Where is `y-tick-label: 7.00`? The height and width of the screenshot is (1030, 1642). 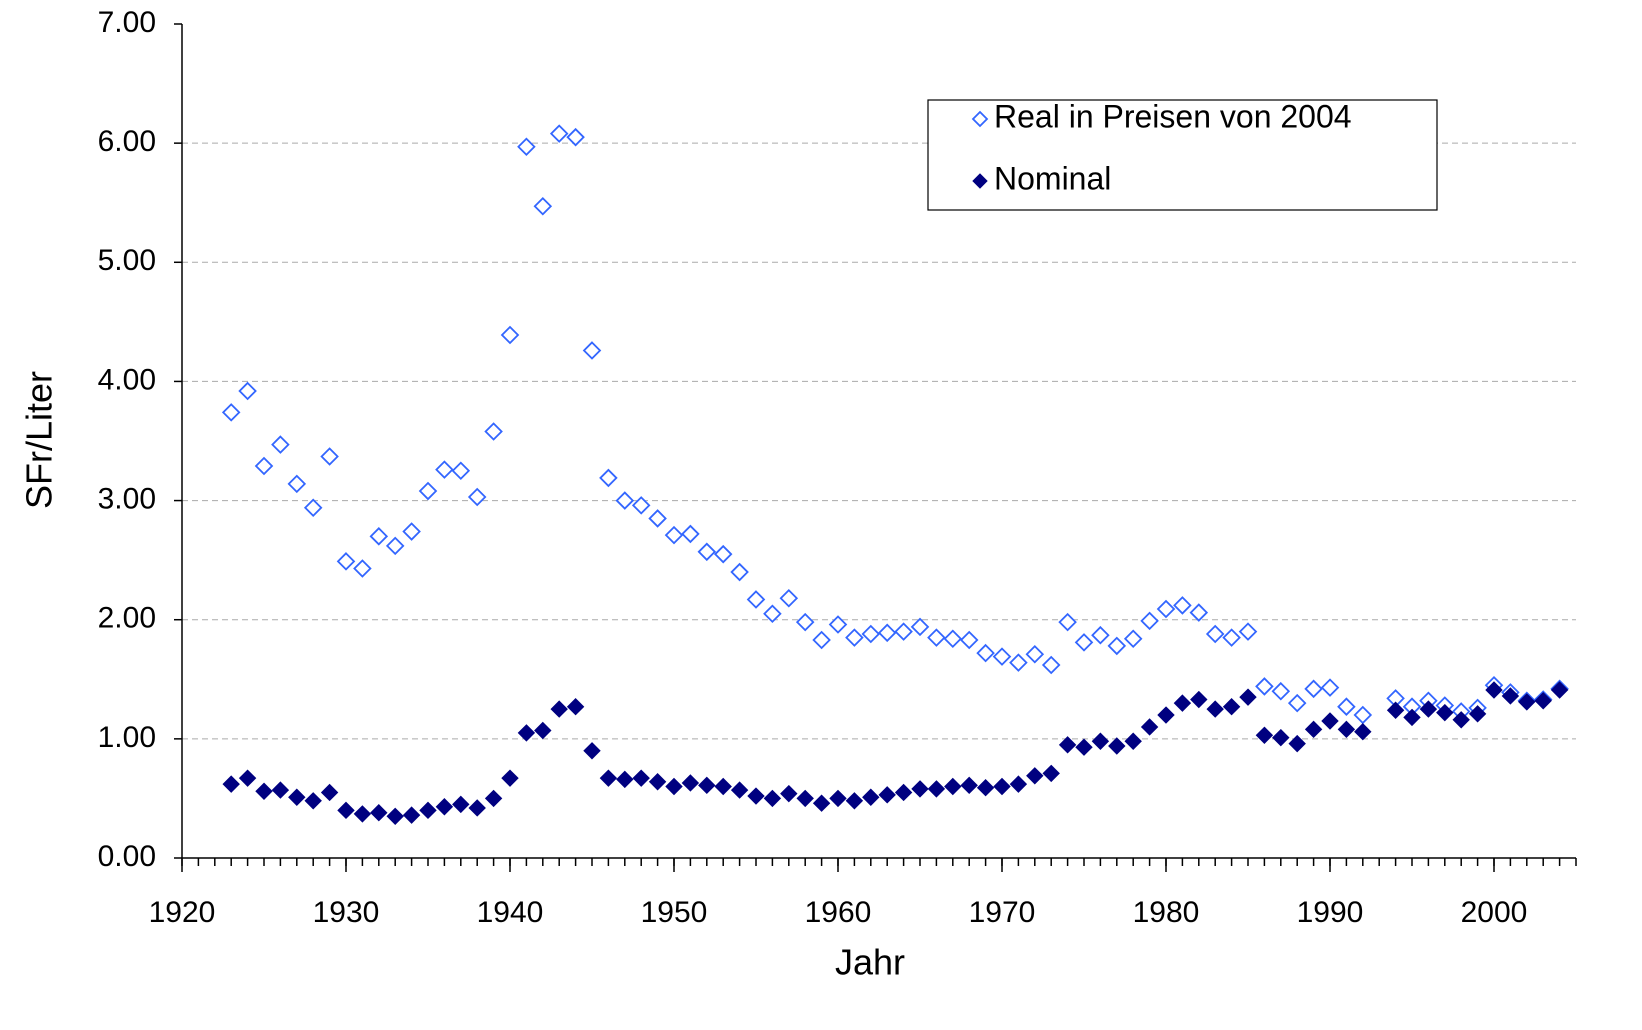 y-tick-label: 7.00 is located at coordinates (127, 22).